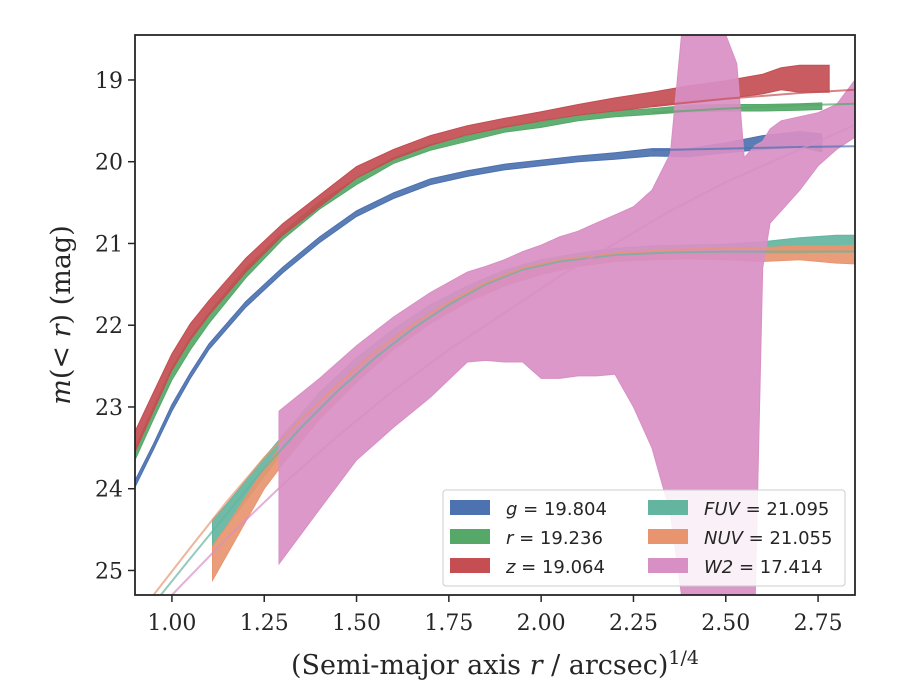 The width and height of the screenshot is (900, 700). Describe the element at coordinates (763, 567) in the screenshot. I see `legend-label-w2: W2 = 17.414` at that location.